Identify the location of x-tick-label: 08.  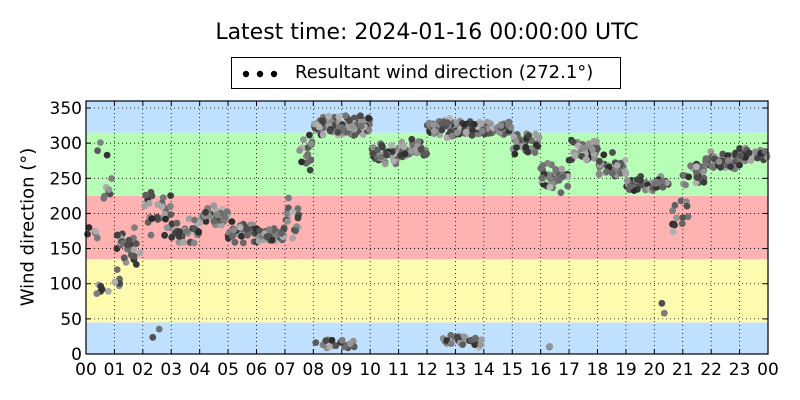
(314, 370).